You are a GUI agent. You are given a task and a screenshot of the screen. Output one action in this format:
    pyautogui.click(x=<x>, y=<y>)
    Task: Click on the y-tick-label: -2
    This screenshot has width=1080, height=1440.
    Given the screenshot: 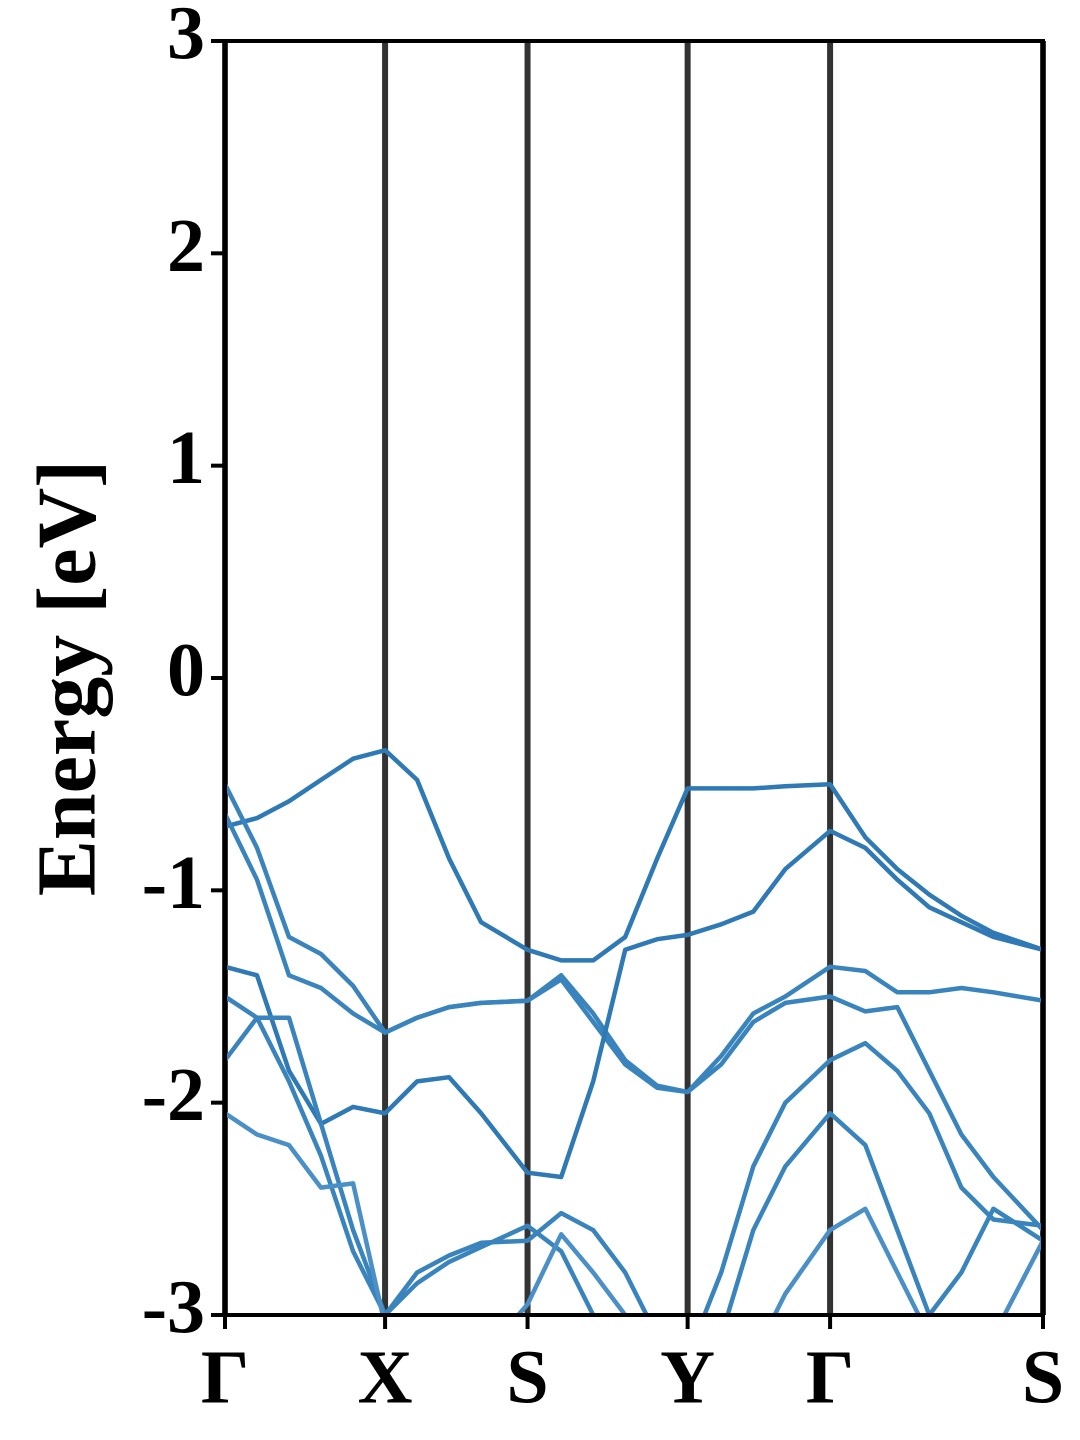 What is the action you would take?
    pyautogui.click(x=173, y=1095)
    